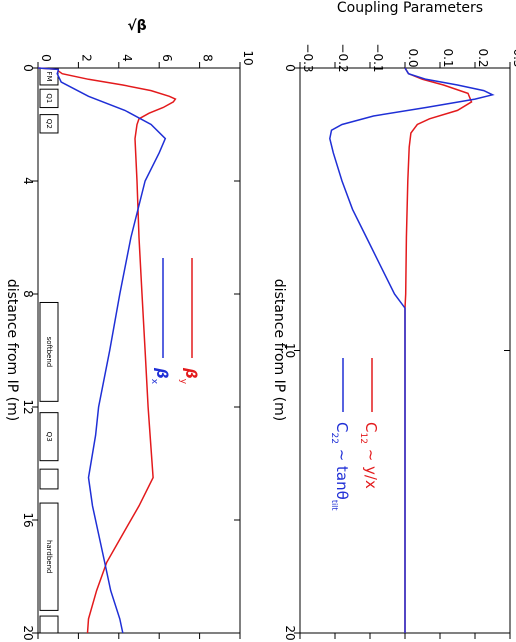 The height and width of the screenshot is (642, 516). I want to click on beta-x-axis-title: distance from IP (m), so click(12, 350).